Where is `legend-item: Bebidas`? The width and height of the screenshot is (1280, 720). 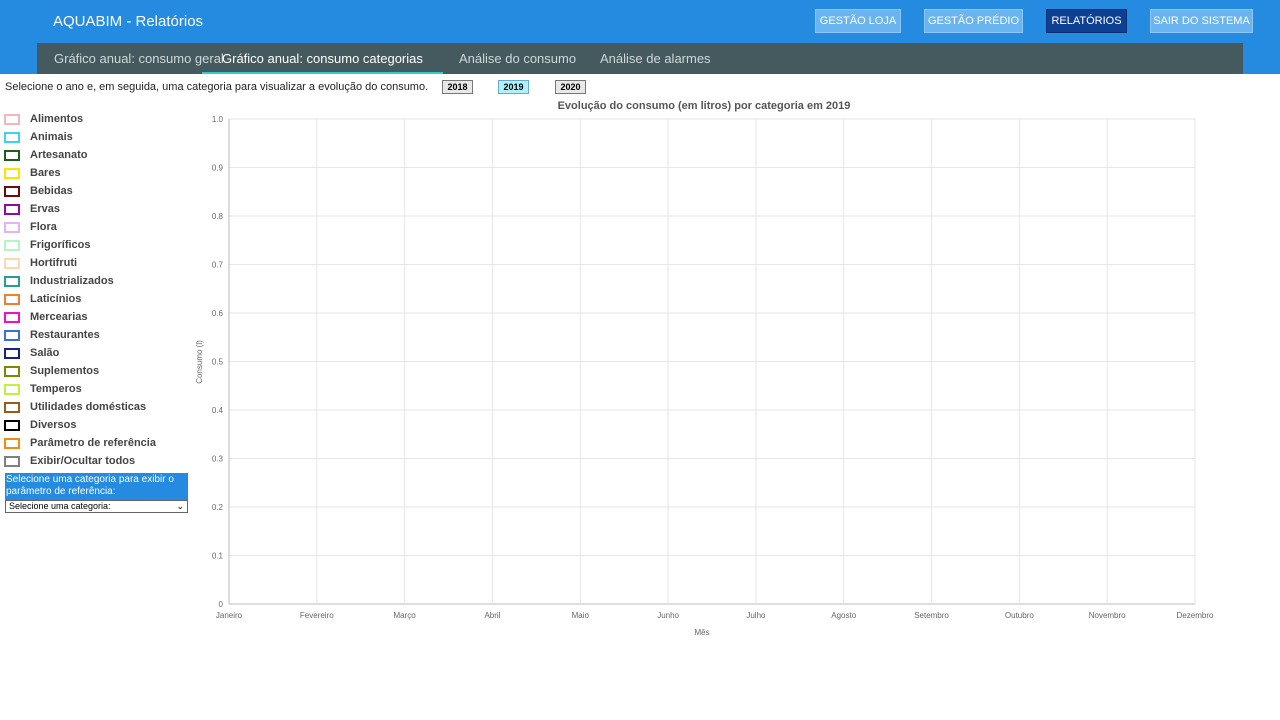
legend-item: Bebidas is located at coordinates (80, 191).